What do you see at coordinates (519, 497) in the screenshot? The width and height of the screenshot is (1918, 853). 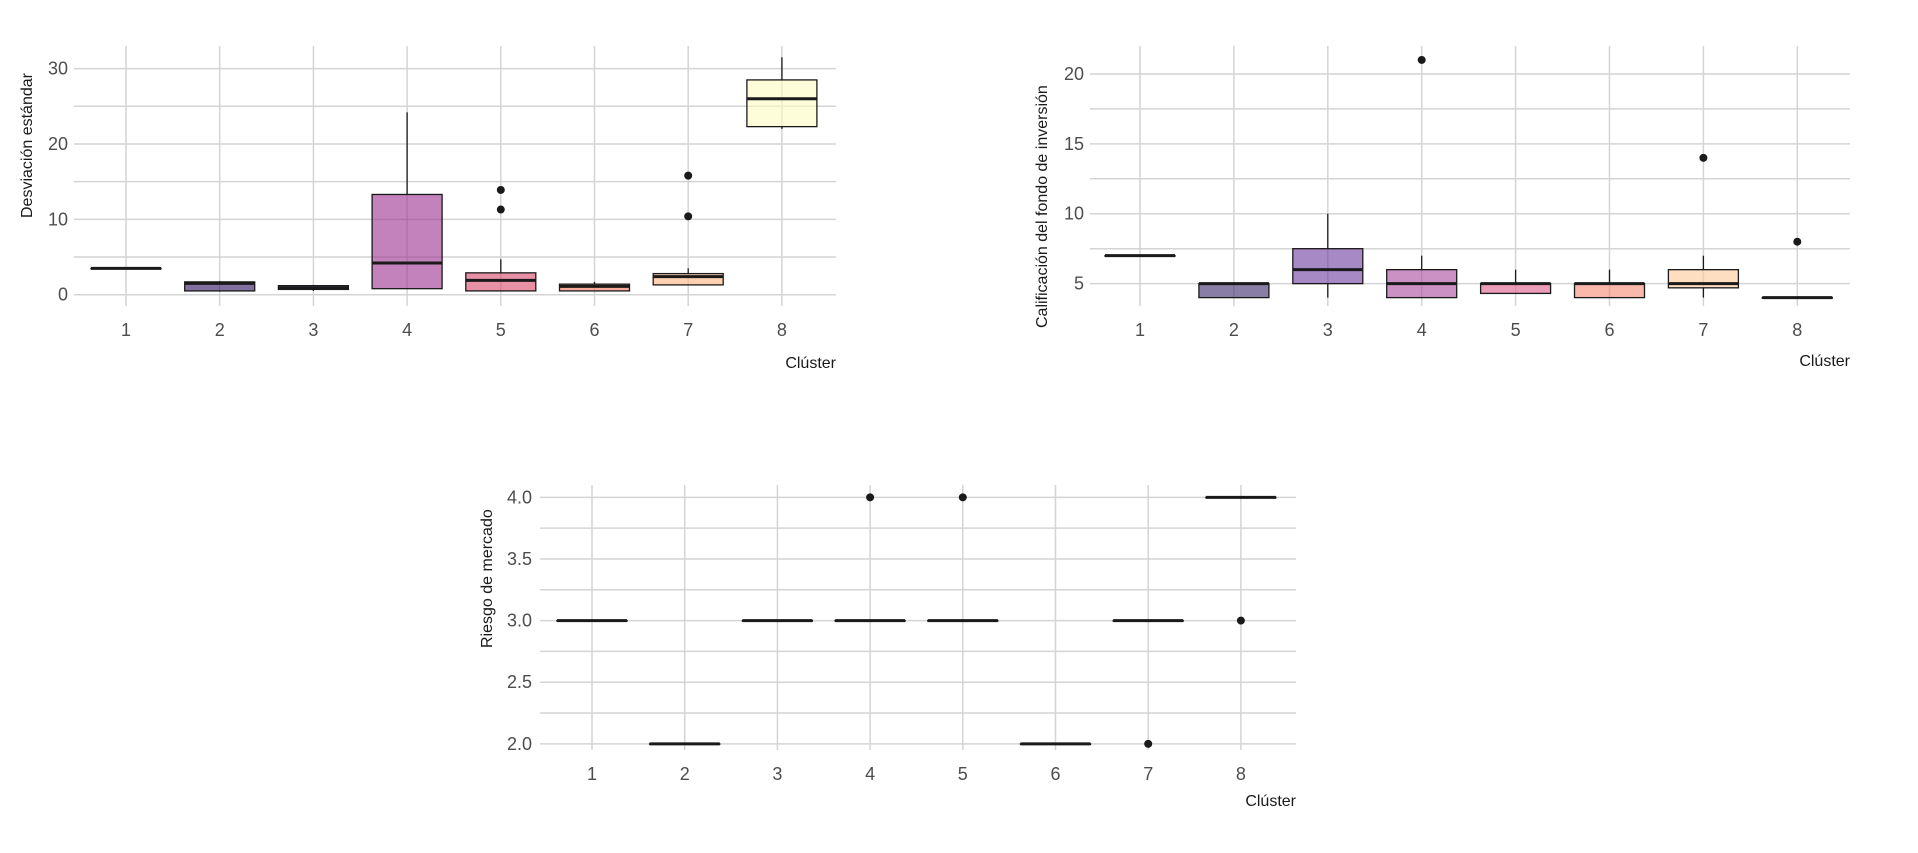 I see `y-tick-label: 4.0` at bounding box center [519, 497].